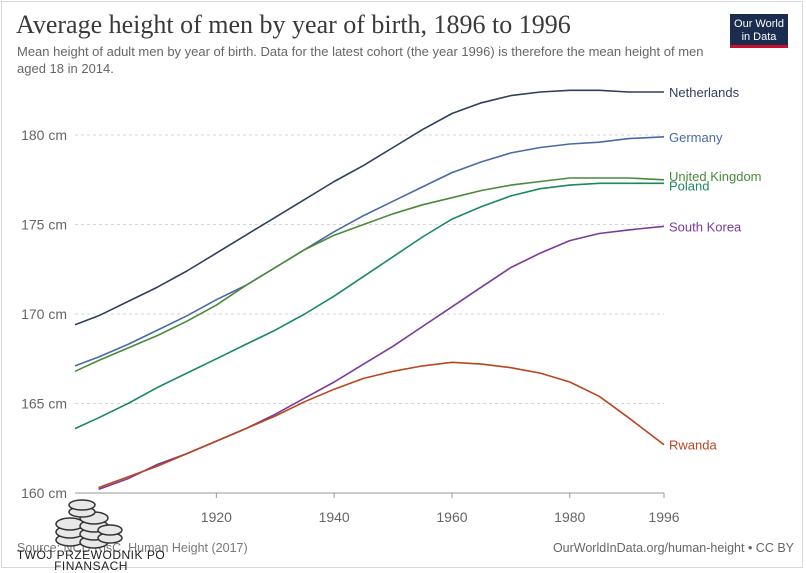 The image size is (806, 573). Describe the element at coordinates (91, 566) in the screenshot. I see `watermark-line-2: FINANSACH` at that location.